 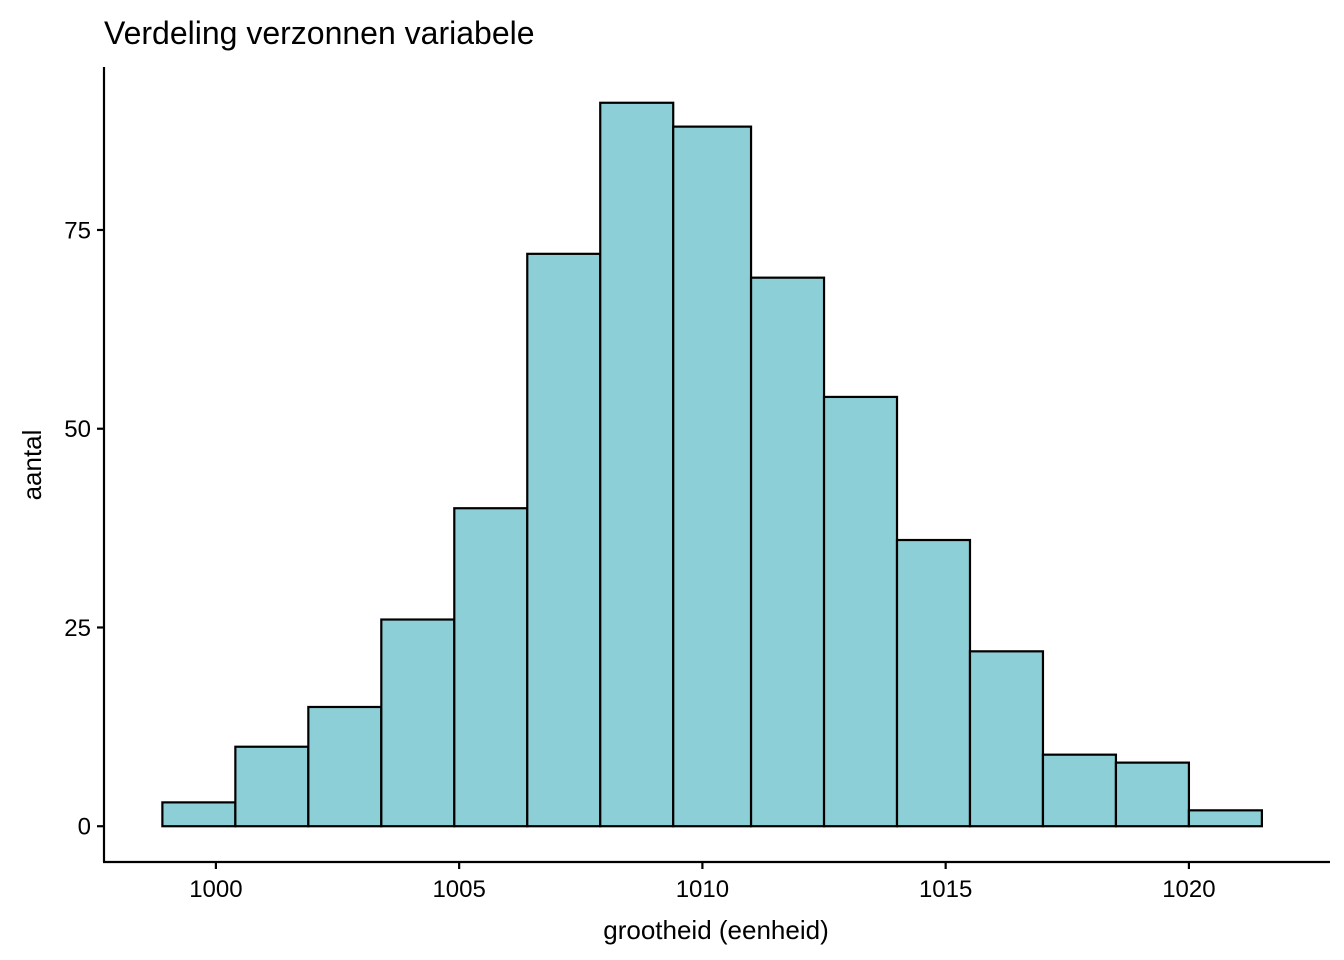 What do you see at coordinates (1188, 889) in the screenshot?
I see `x-tick-label: 1020` at bounding box center [1188, 889].